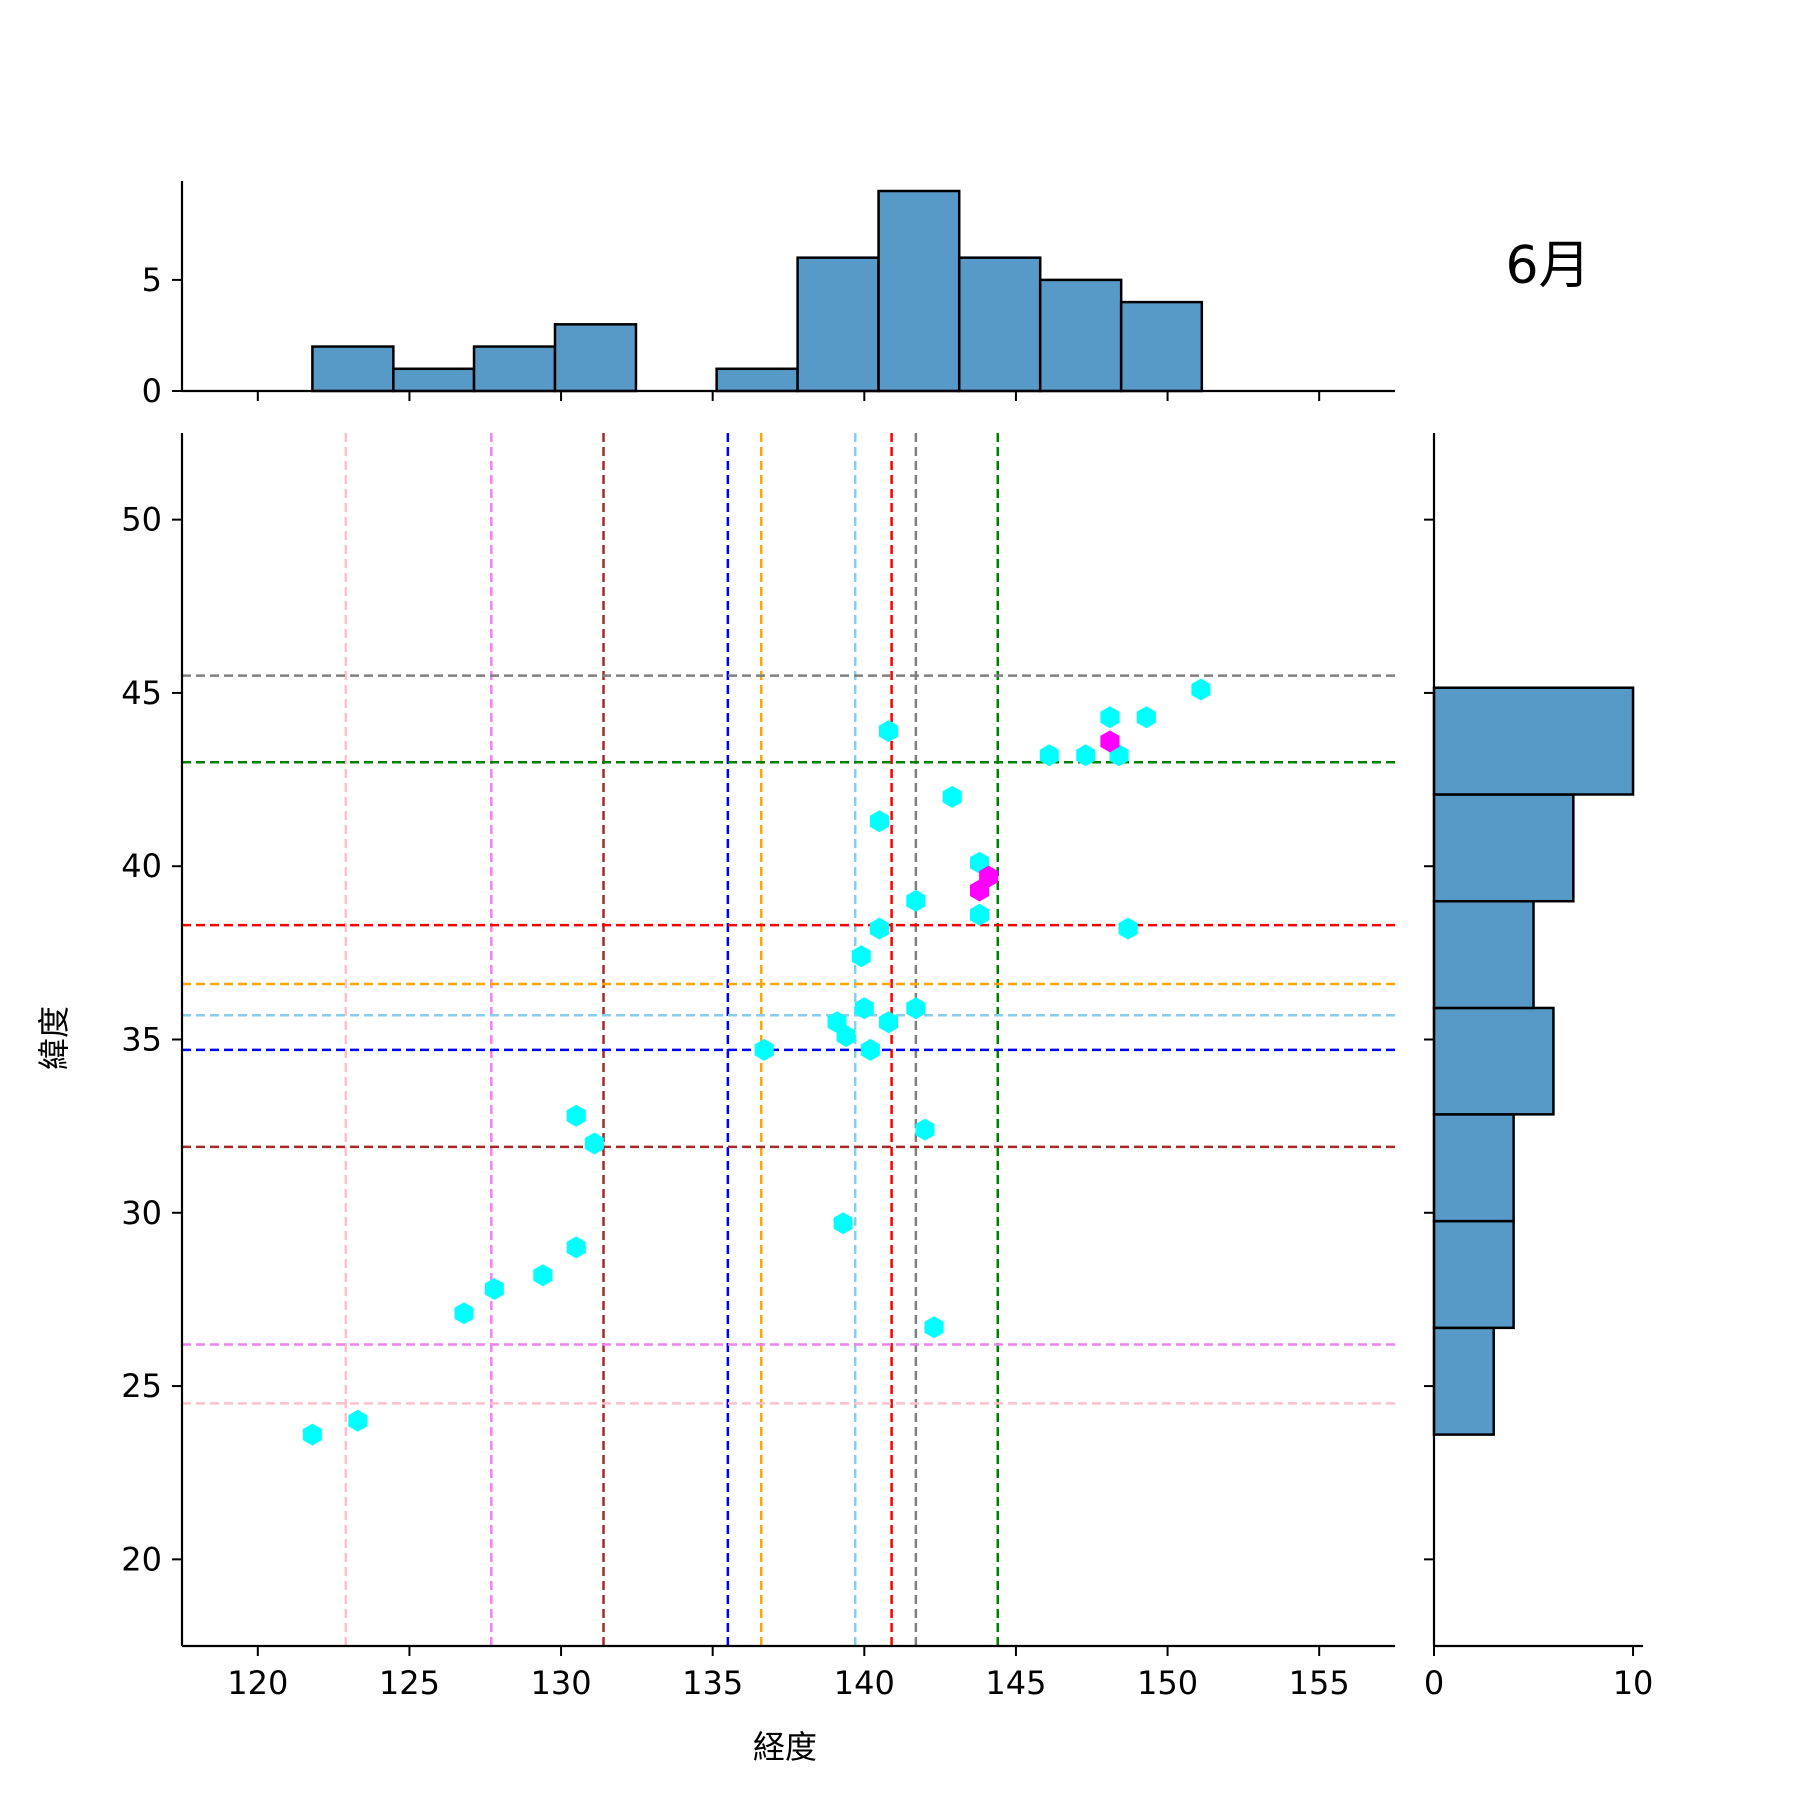  Describe the element at coordinates (1319, 1683) in the screenshot. I see `x-tick-label: 155` at that location.